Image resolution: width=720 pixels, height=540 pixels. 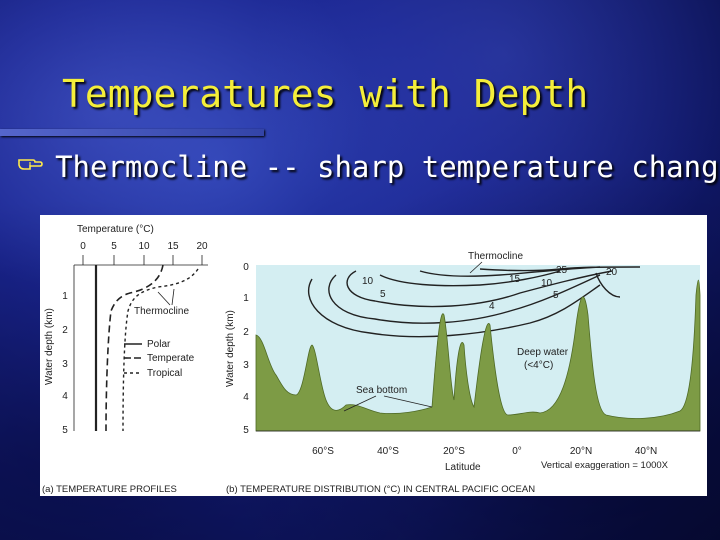 What do you see at coordinates (325, 94) in the screenshot?
I see `slide-title: Temperatures with Depth` at bounding box center [325, 94].